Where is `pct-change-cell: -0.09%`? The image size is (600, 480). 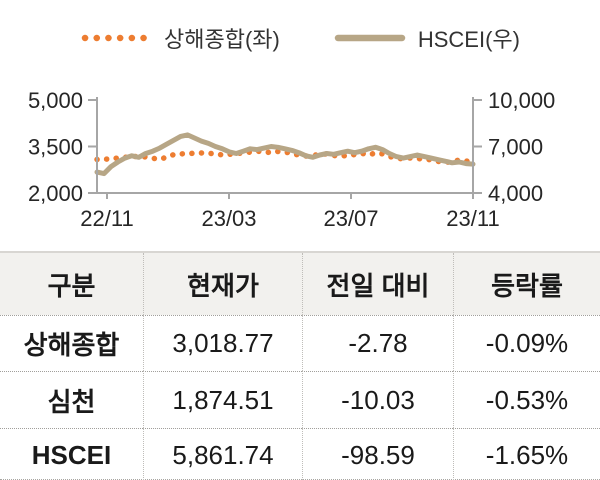 pct-change-cell: -0.09% is located at coordinates (526, 343).